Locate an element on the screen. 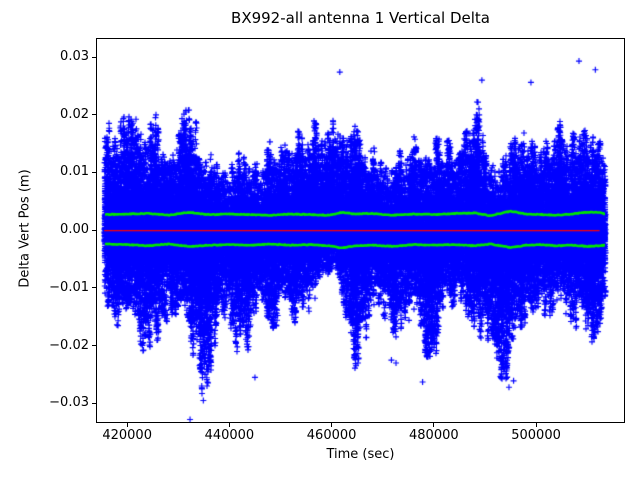  x-tick-label: 440000 is located at coordinates (229, 435).